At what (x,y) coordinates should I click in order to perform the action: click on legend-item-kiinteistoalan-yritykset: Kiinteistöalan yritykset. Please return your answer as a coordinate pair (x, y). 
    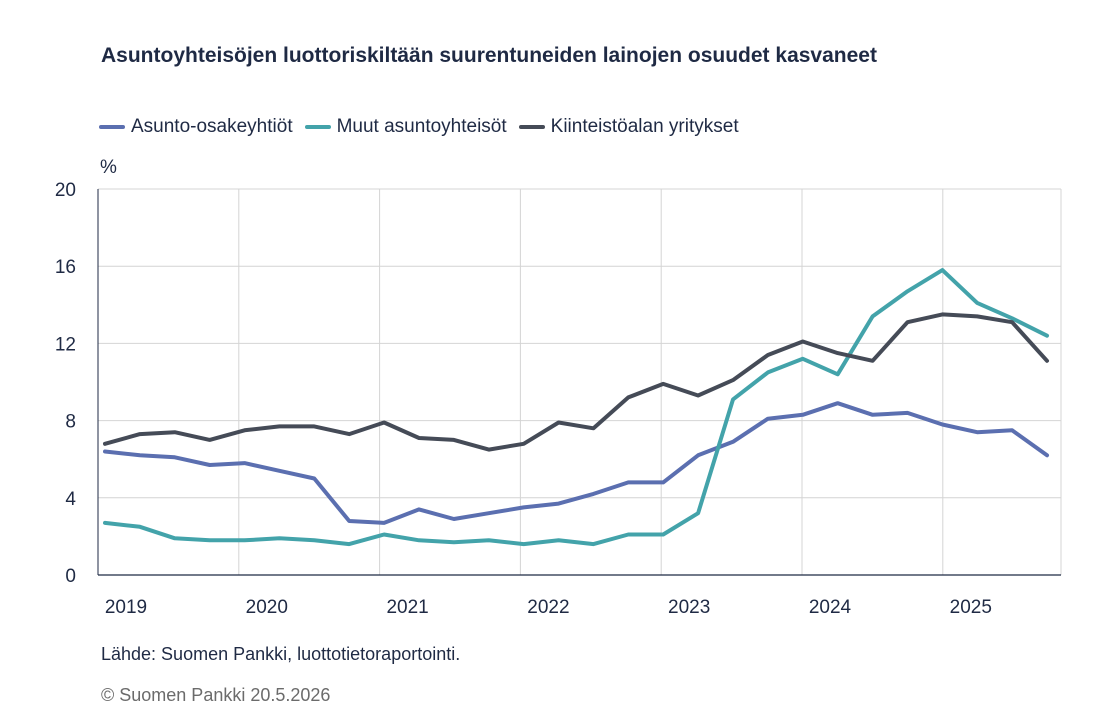
    Looking at the image, I should click on (628, 127).